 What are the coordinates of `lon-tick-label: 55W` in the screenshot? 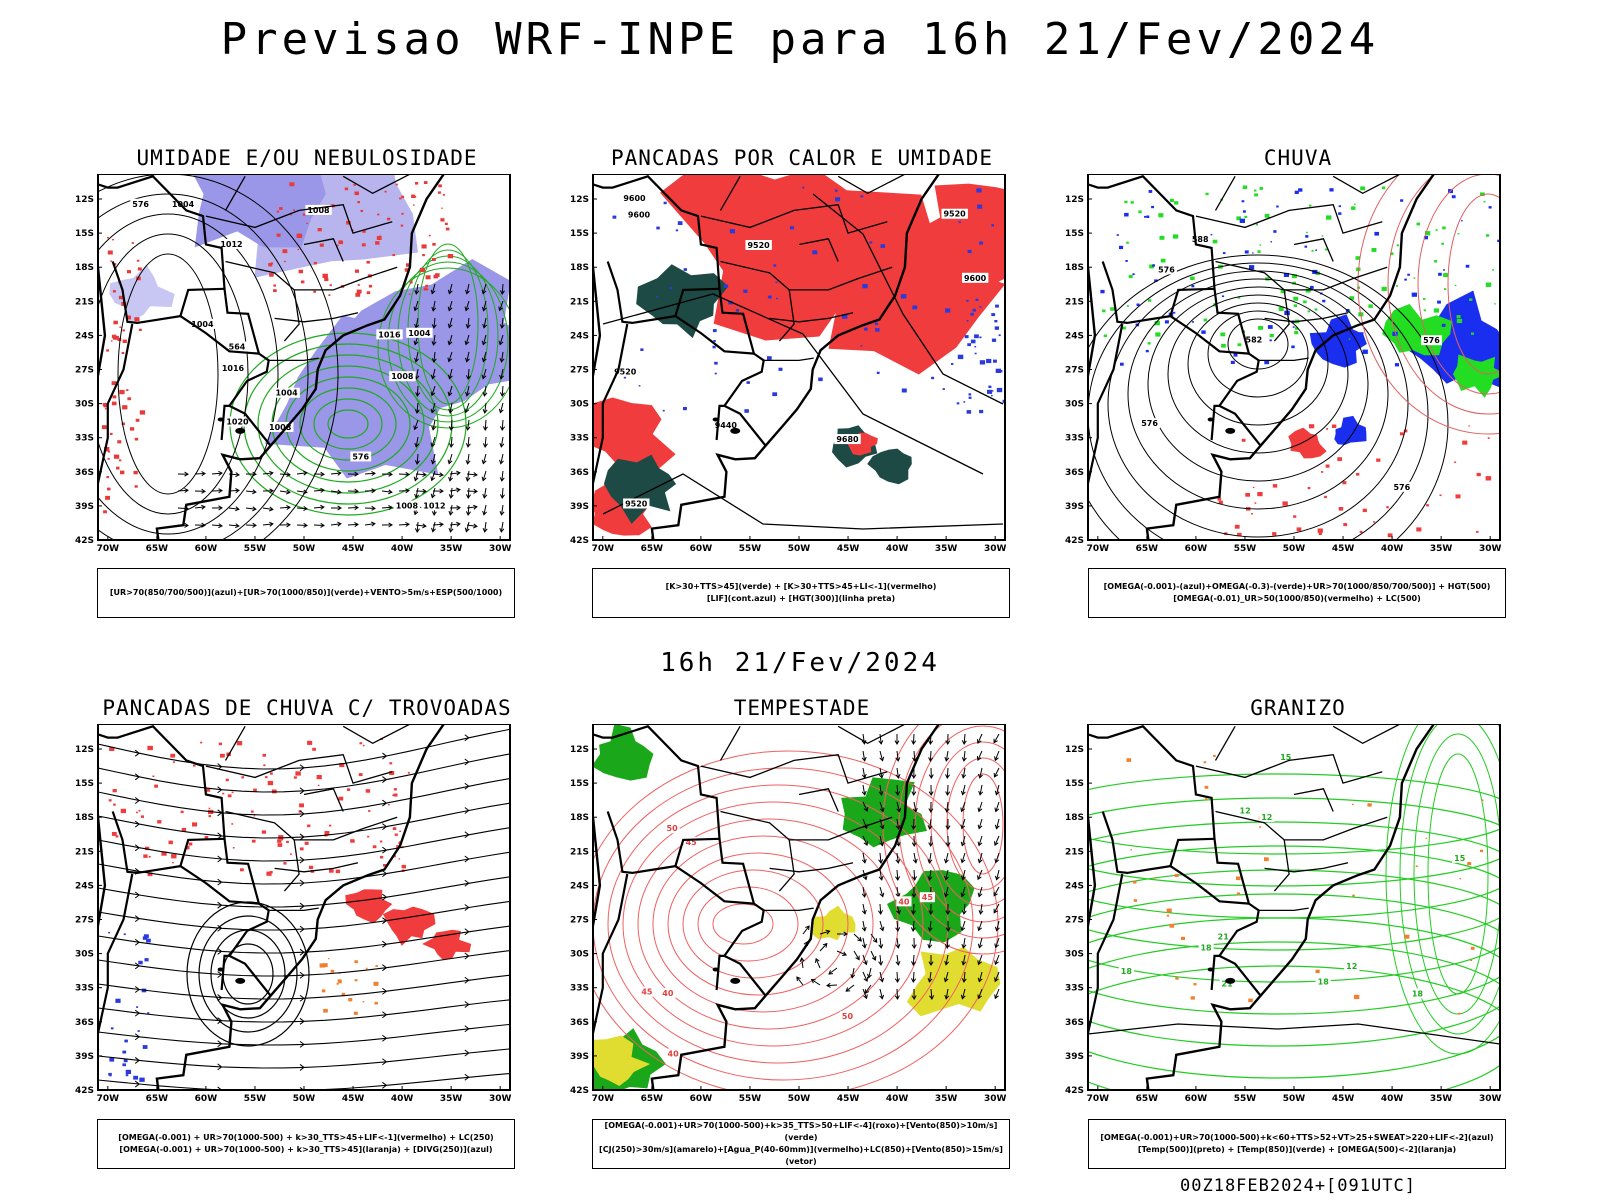 It's located at (1245, 549).